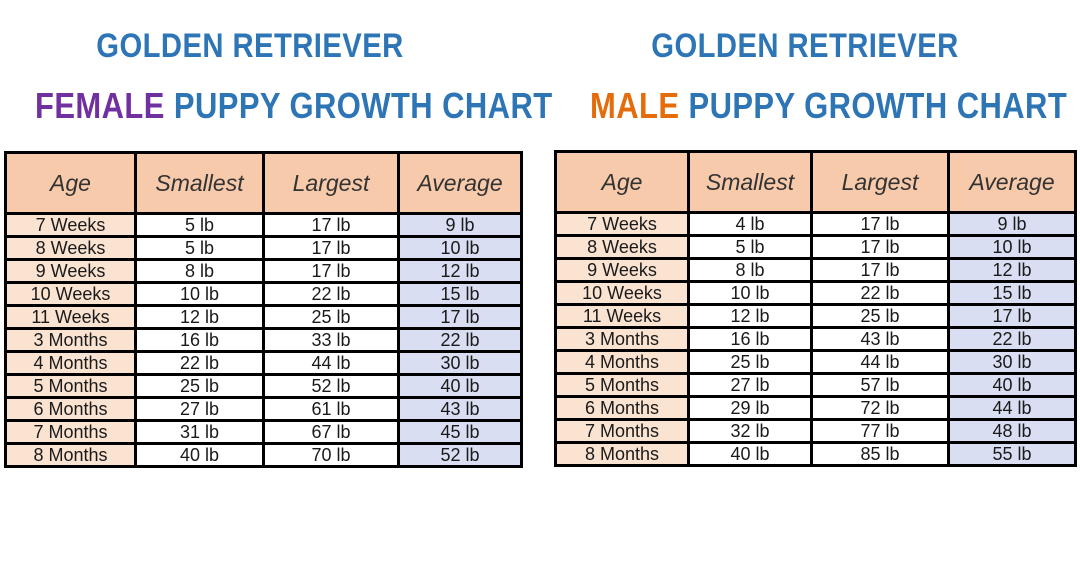 The height and width of the screenshot is (563, 1080). What do you see at coordinates (750, 408) in the screenshot?
I see `smallest-cell: 29 lb` at bounding box center [750, 408].